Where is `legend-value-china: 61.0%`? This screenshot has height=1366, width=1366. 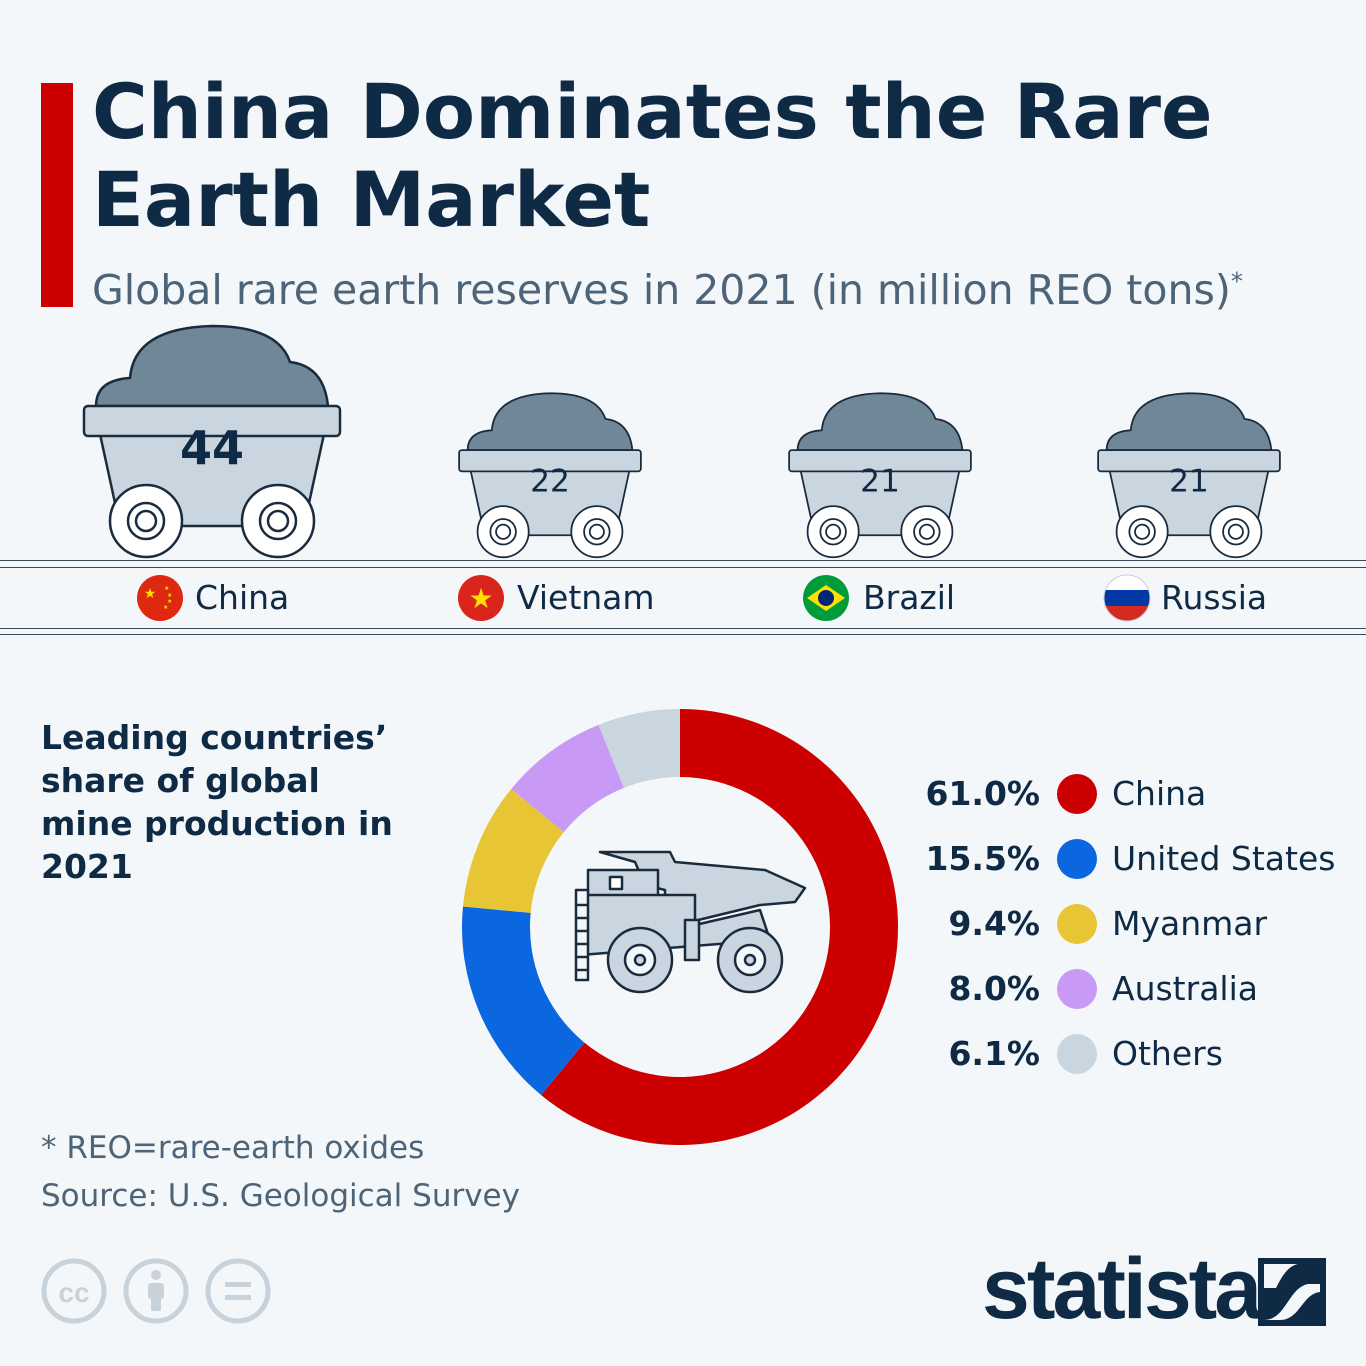 legend-value-china: 61.0% is located at coordinates (983, 793).